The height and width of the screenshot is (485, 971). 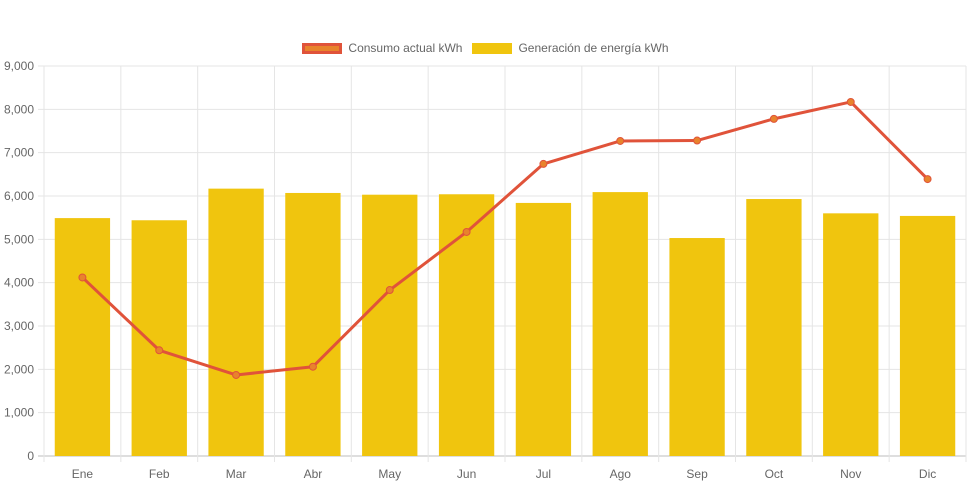 I want to click on y-tick-label: 7,000, so click(x=19, y=153).